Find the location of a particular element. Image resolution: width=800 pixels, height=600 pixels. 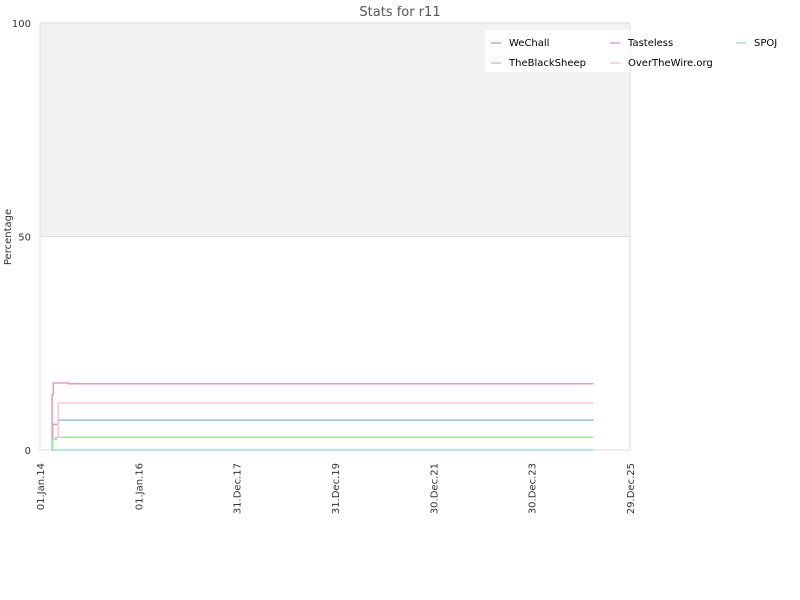

x-tick-label: 31.Dec.19 is located at coordinates (336, 488).